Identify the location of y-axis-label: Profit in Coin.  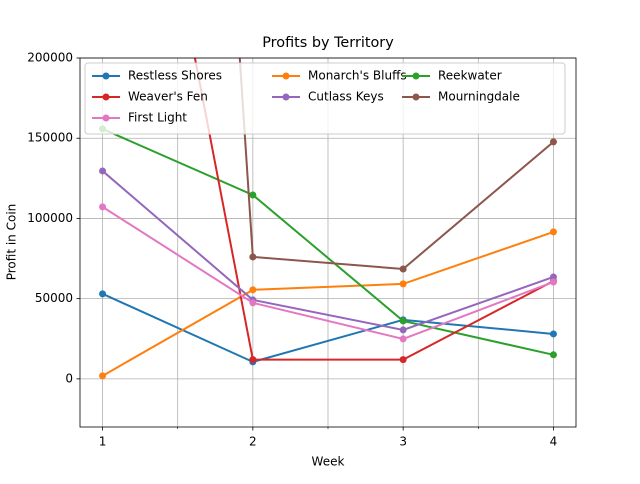
(12, 242).